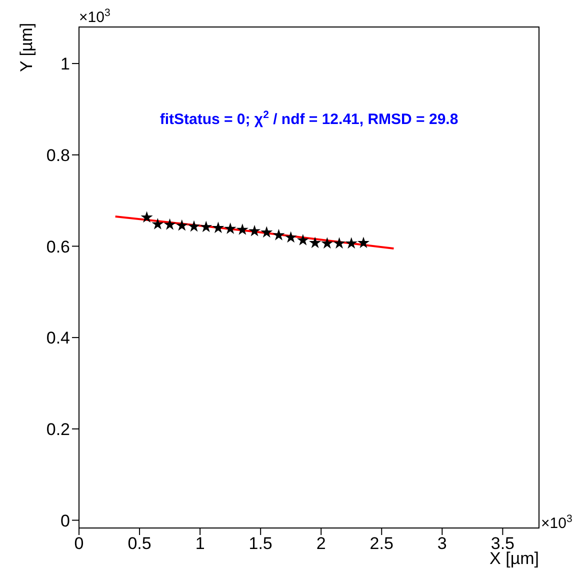  Describe the element at coordinates (65, 64) in the screenshot. I see `y-tick-label: 1` at that location.